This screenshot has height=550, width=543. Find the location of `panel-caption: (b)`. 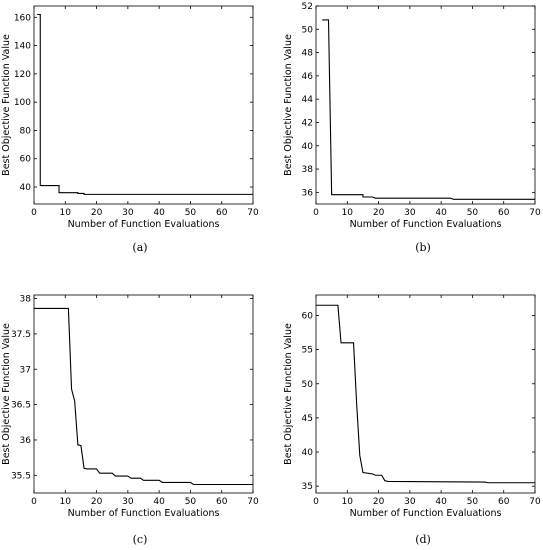

panel-caption: (b) is located at coordinates (423, 247).